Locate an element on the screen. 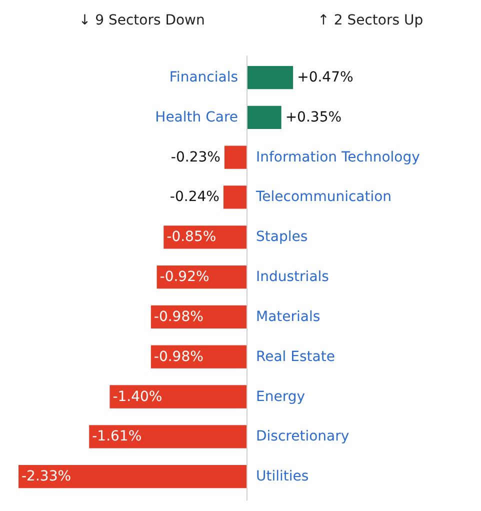 This screenshot has width=481, height=511. data-label: -1.61% is located at coordinates (117, 436).